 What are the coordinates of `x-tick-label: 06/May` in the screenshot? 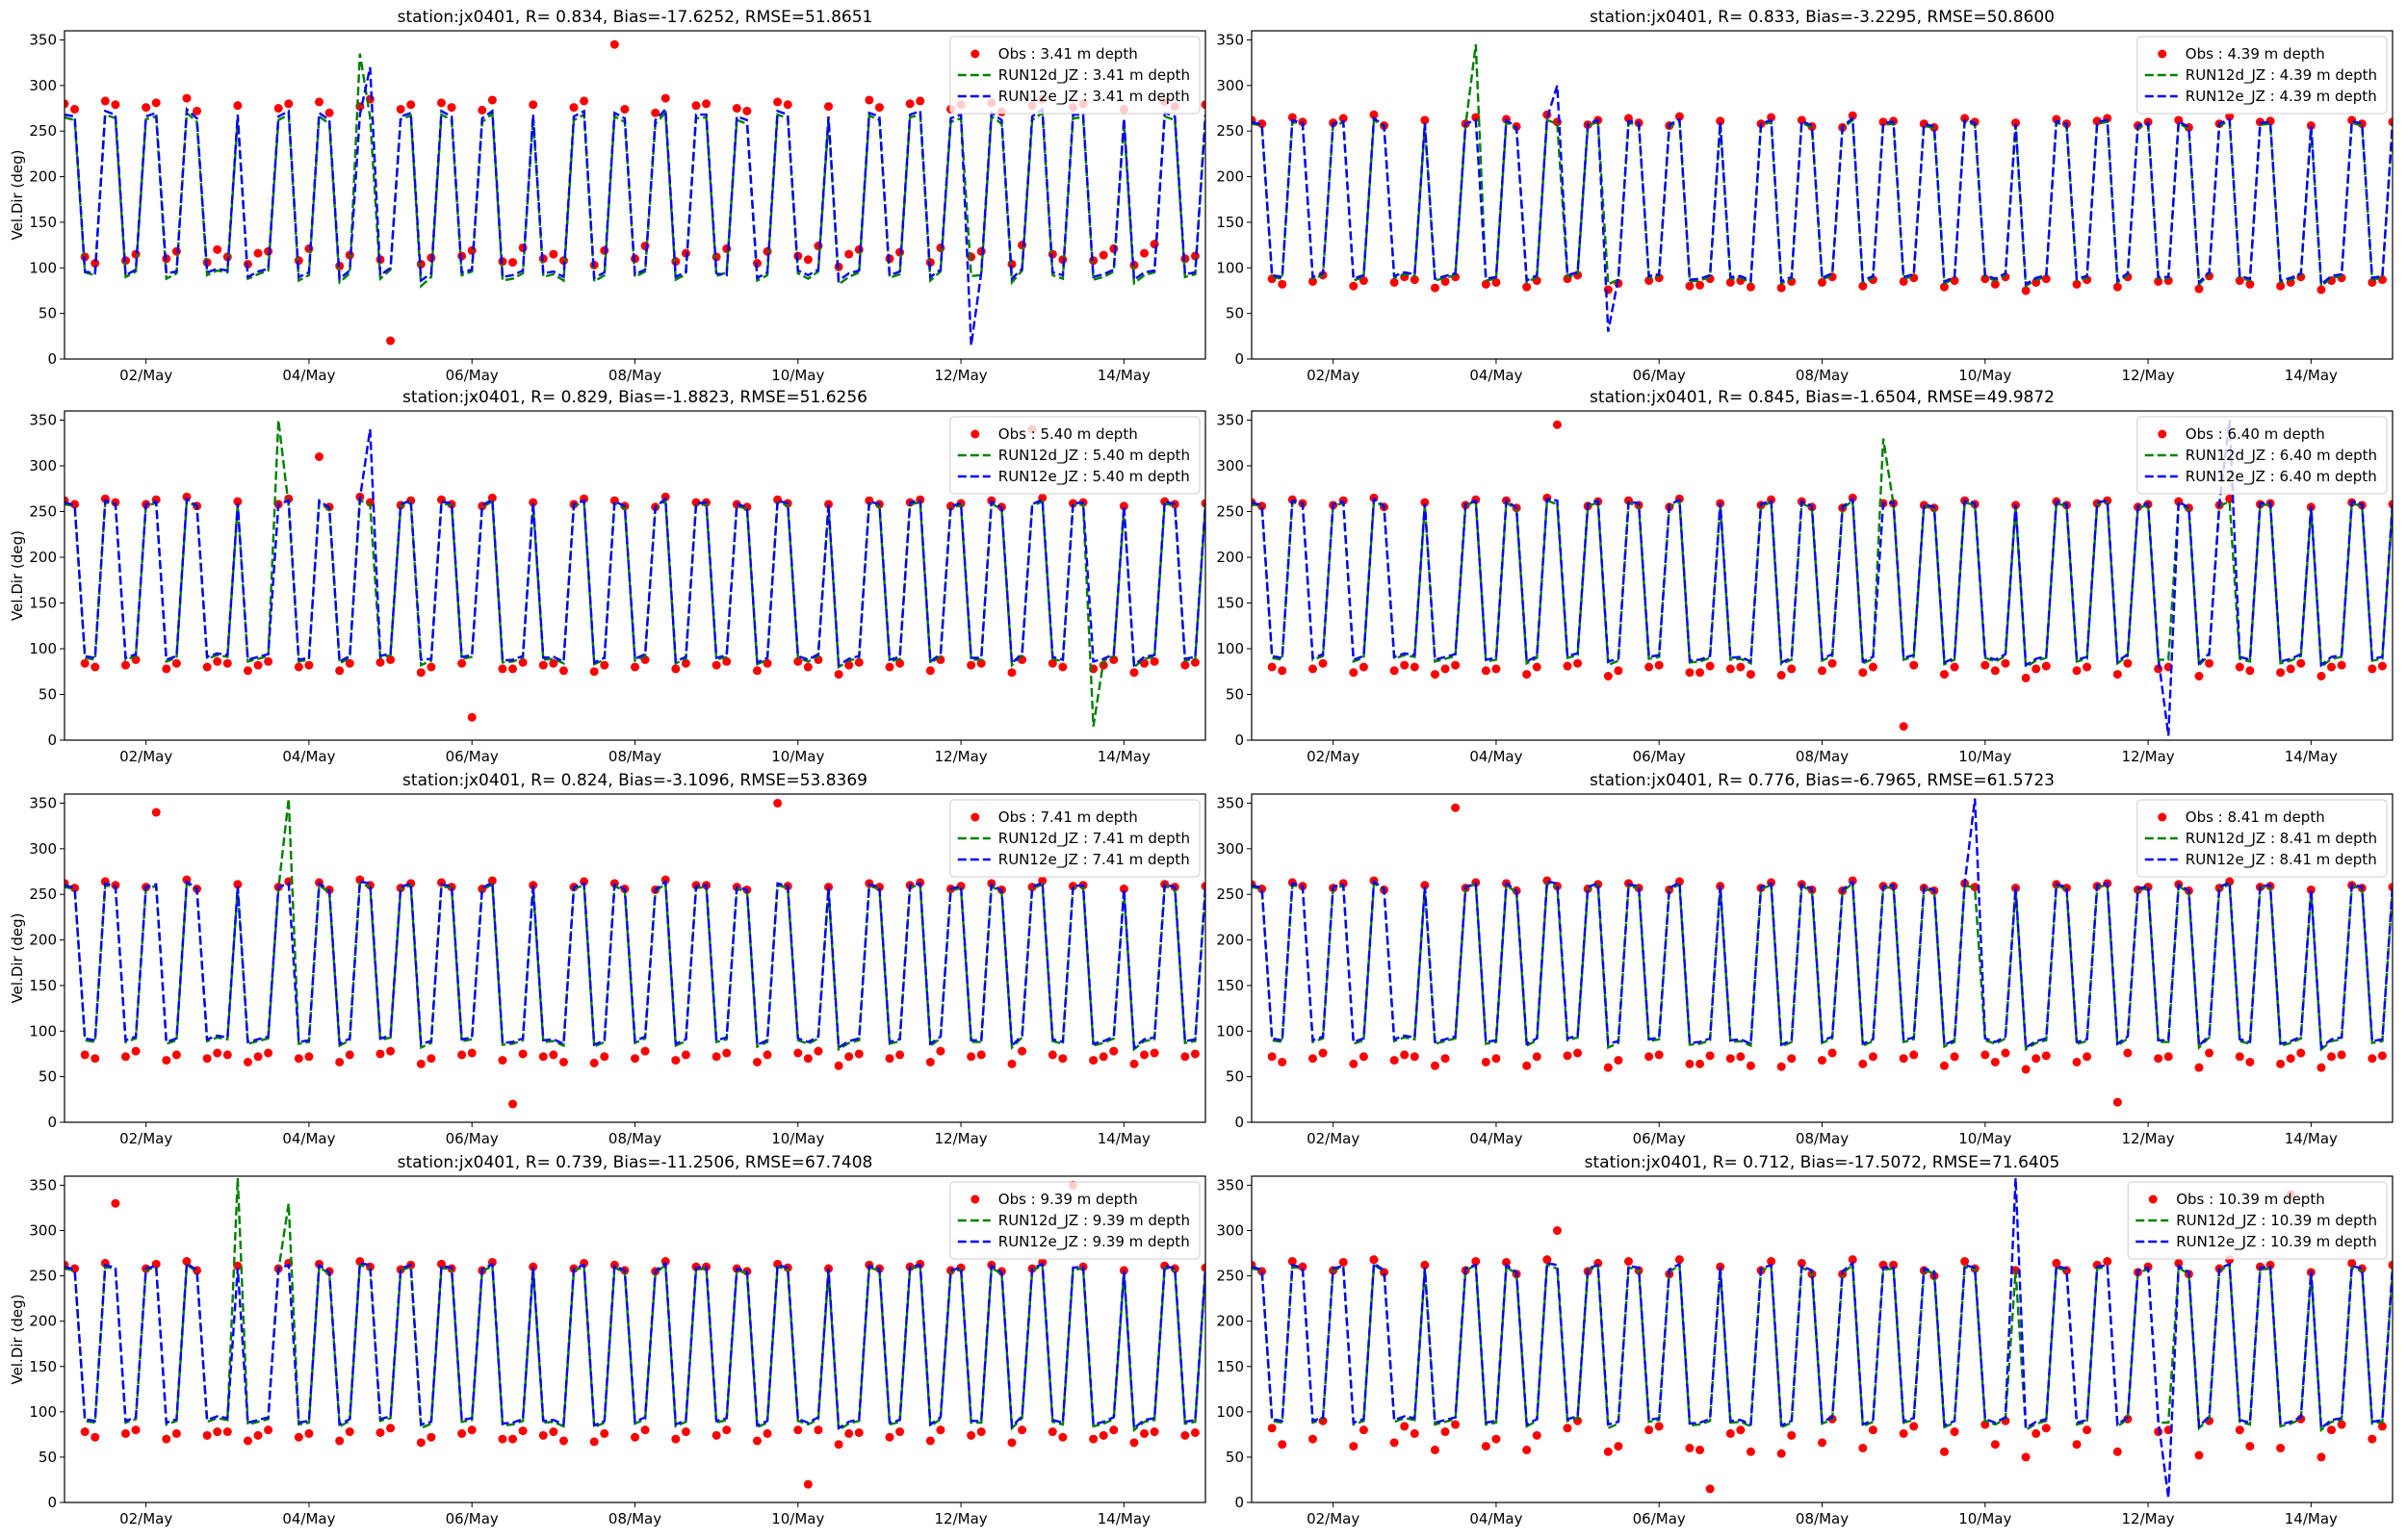 It's located at (1659, 1138).